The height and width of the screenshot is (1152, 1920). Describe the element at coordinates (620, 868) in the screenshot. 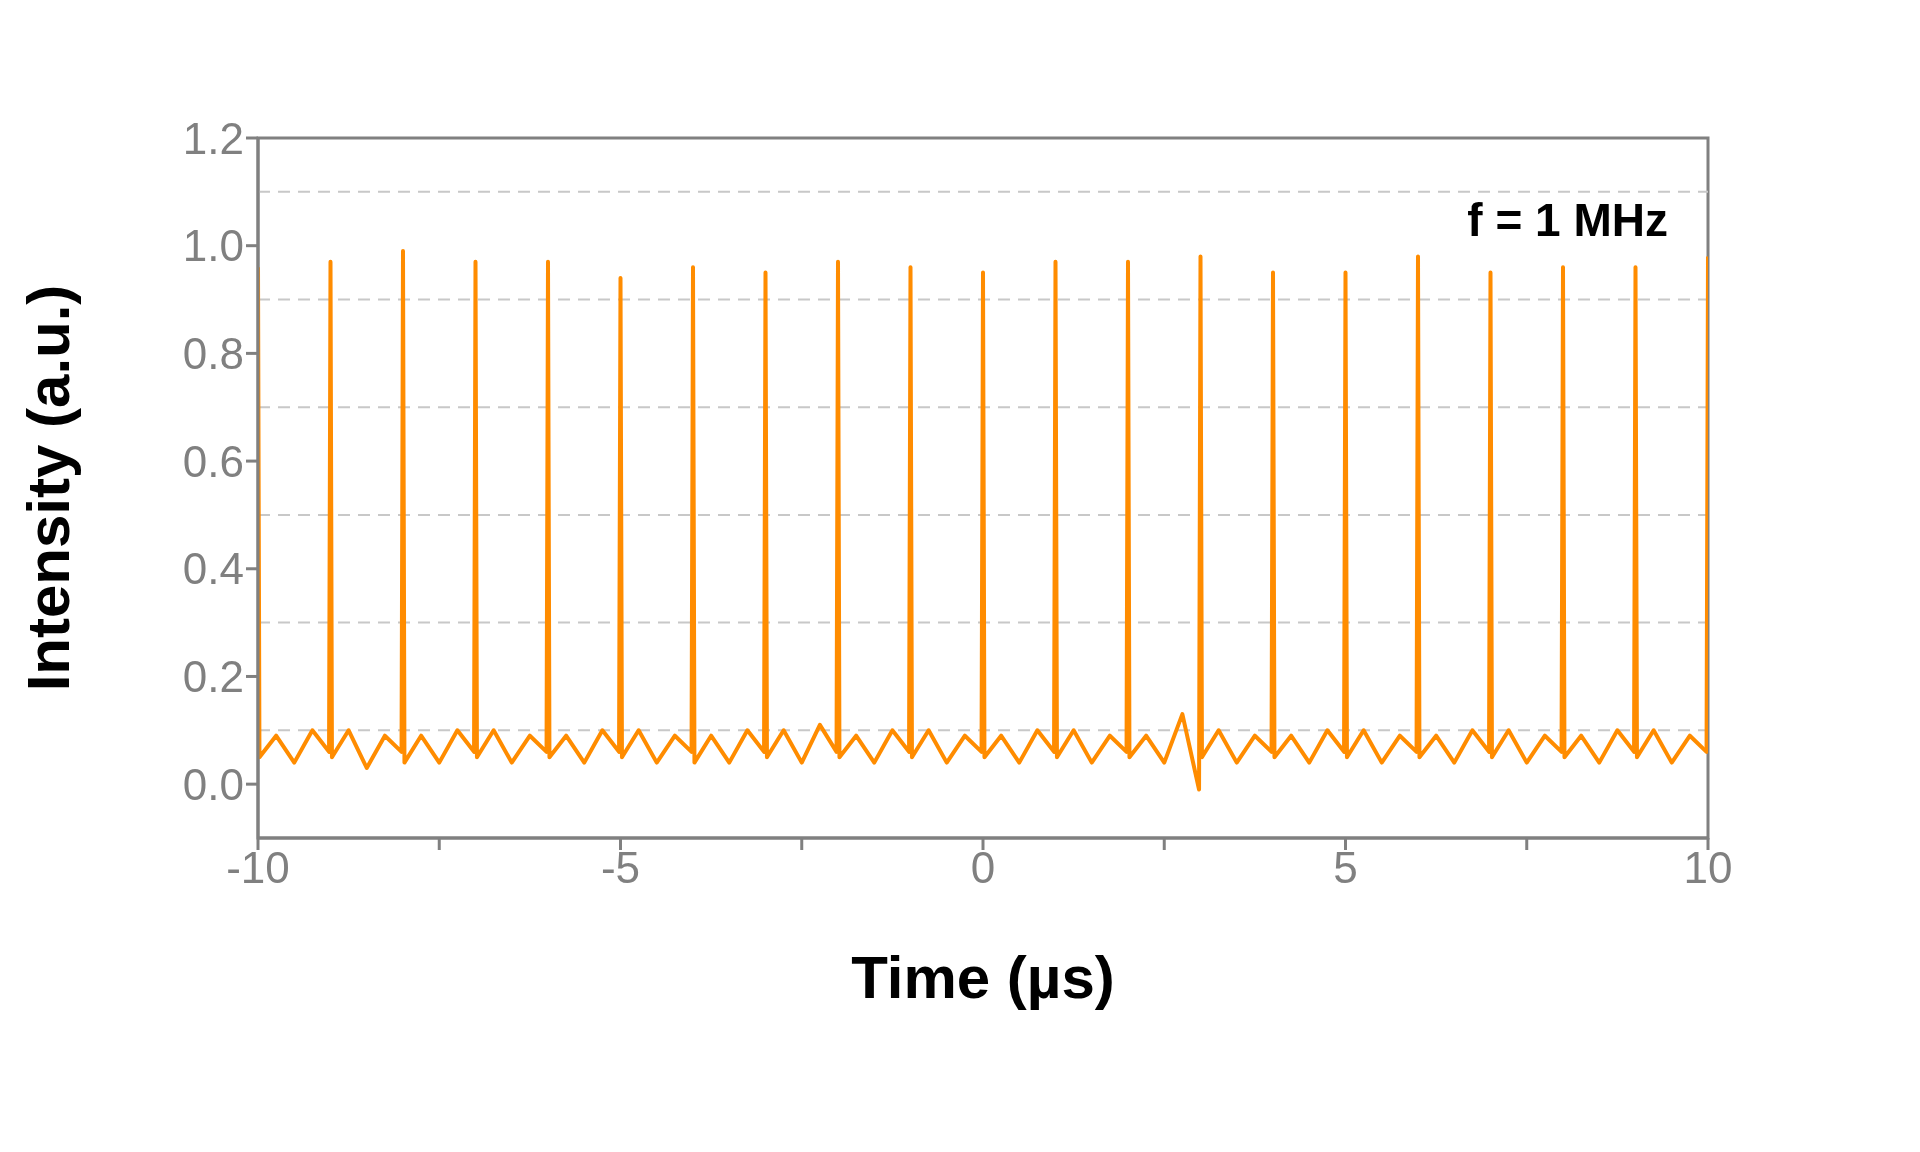

I see `x-tick-label: -5` at that location.